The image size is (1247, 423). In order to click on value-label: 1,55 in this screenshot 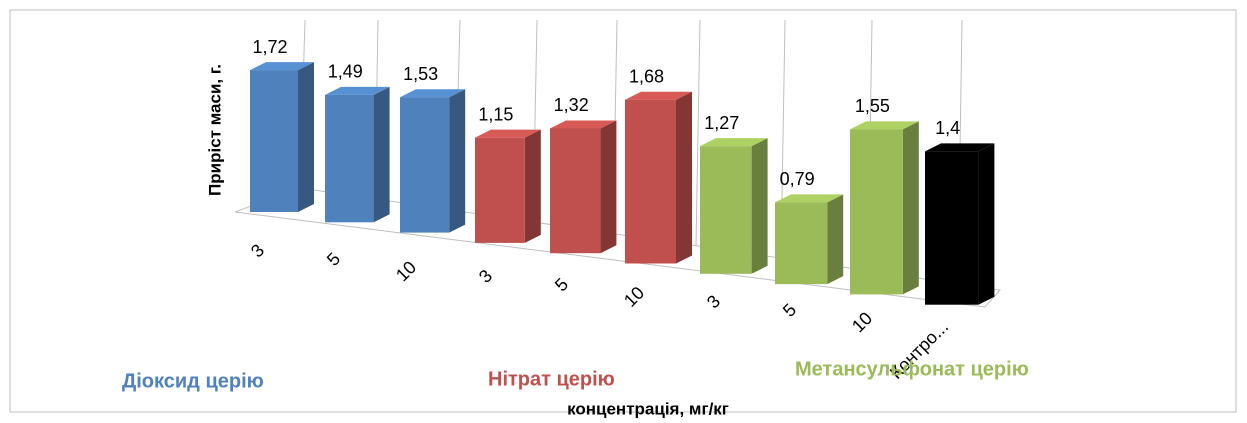, I will do `click(872, 106)`.